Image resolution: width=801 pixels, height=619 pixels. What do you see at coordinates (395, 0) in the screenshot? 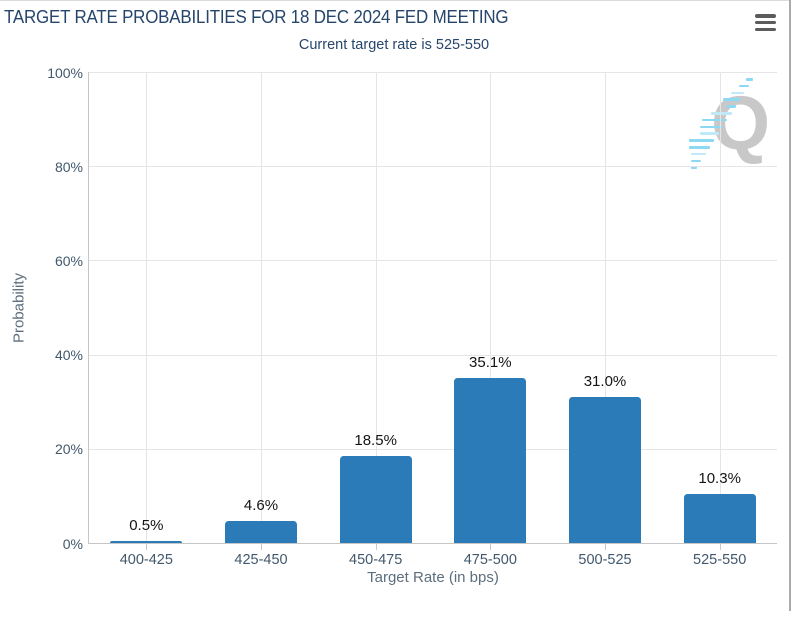
I see `panel-top-border` at bounding box center [395, 0].